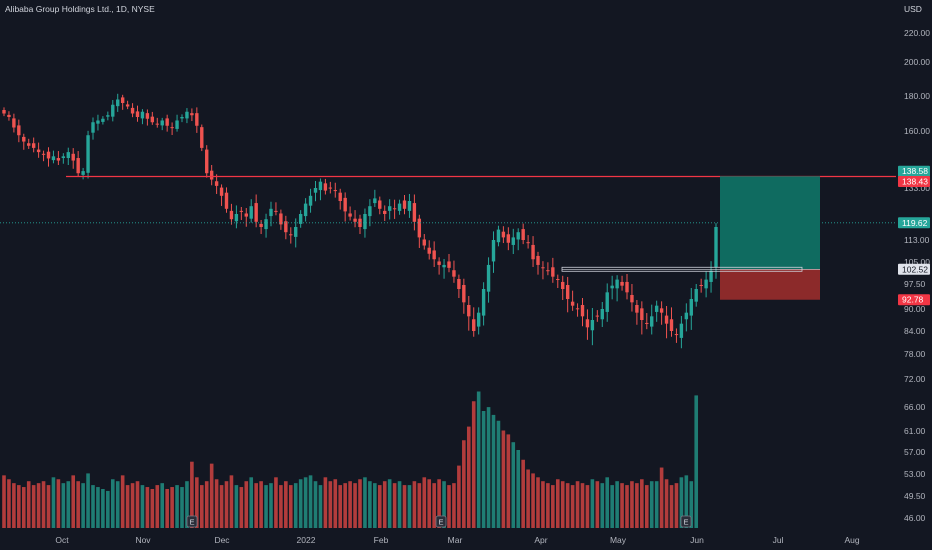 The width and height of the screenshot is (932, 550). What do you see at coordinates (540, 540) in the screenshot?
I see `time-tick-label: Apr` at bounding box center [540, 540].